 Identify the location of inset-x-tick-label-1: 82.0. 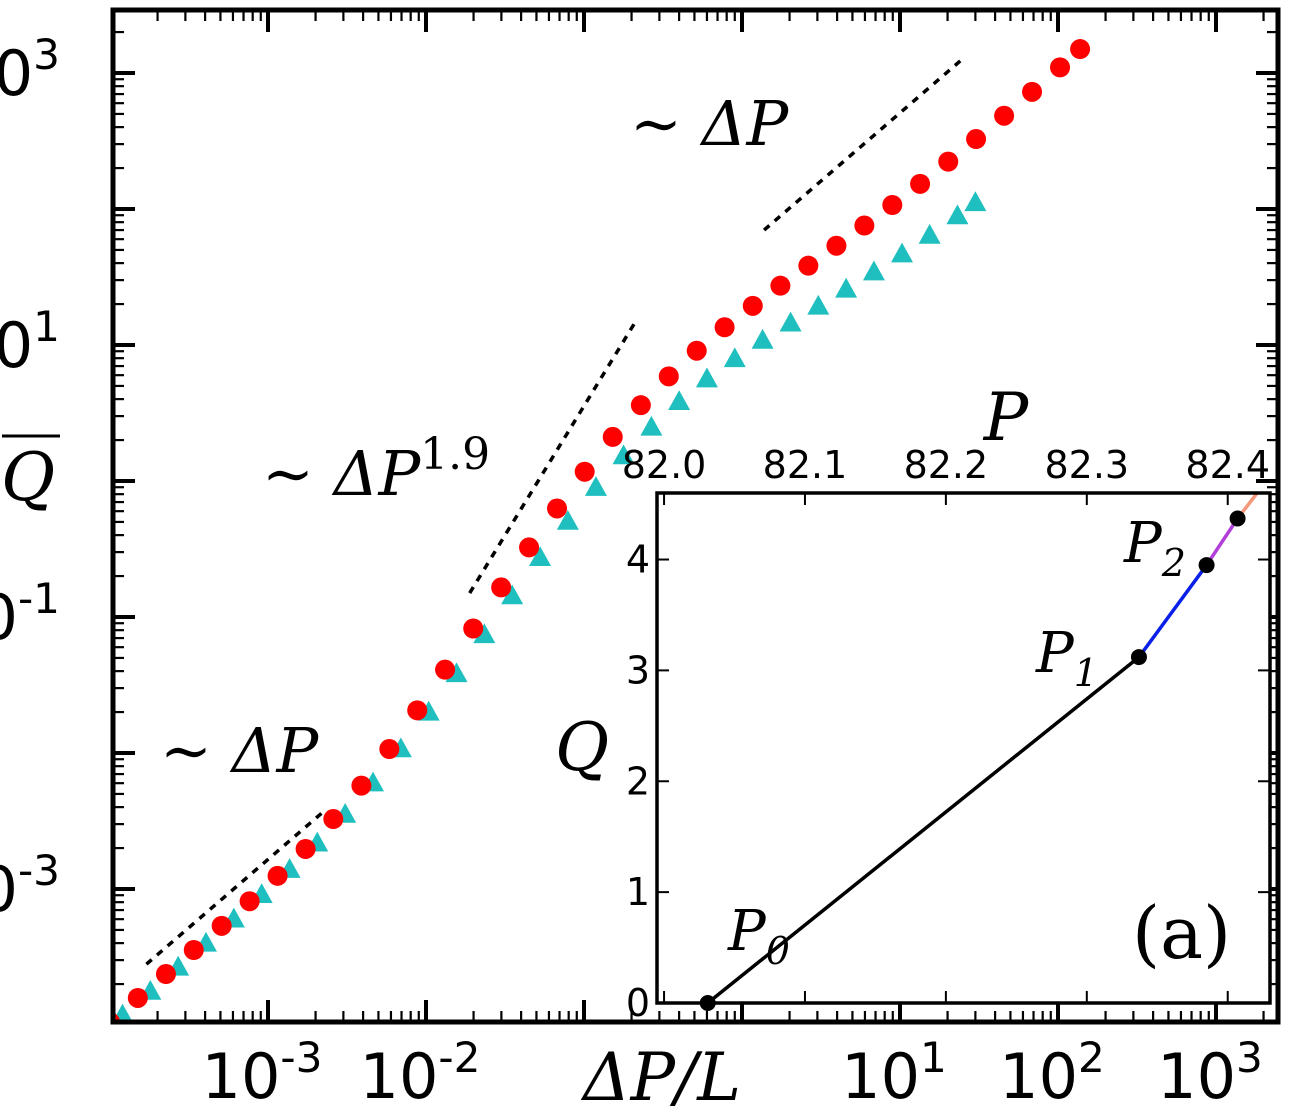
(664, 465).